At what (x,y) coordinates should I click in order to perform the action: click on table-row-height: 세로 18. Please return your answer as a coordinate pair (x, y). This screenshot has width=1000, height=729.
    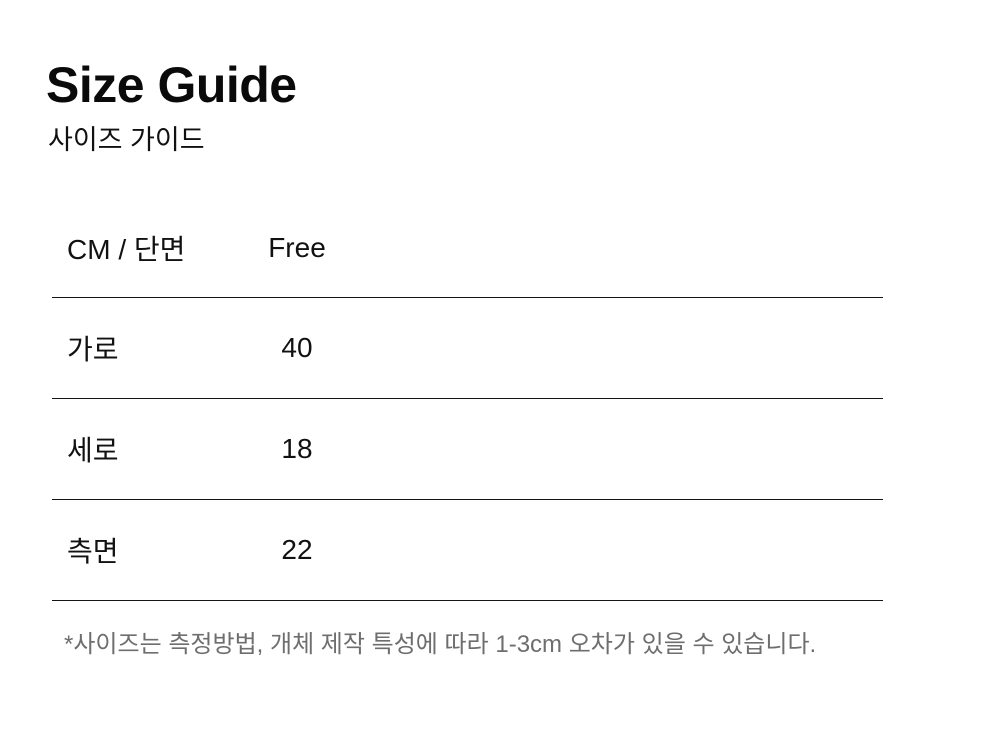
    Looking at the image, I should click on (467, 449).